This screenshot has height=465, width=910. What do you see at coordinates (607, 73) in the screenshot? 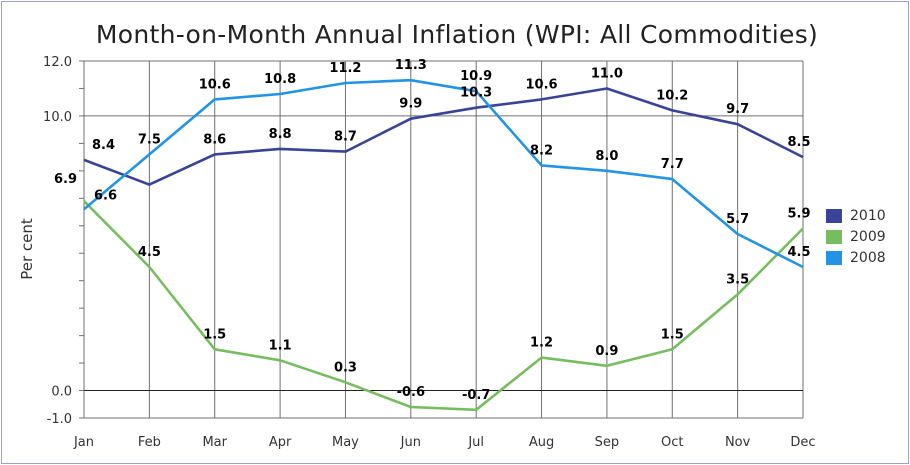
I see `data-label: 11.0` at bounding box center [607, 73].